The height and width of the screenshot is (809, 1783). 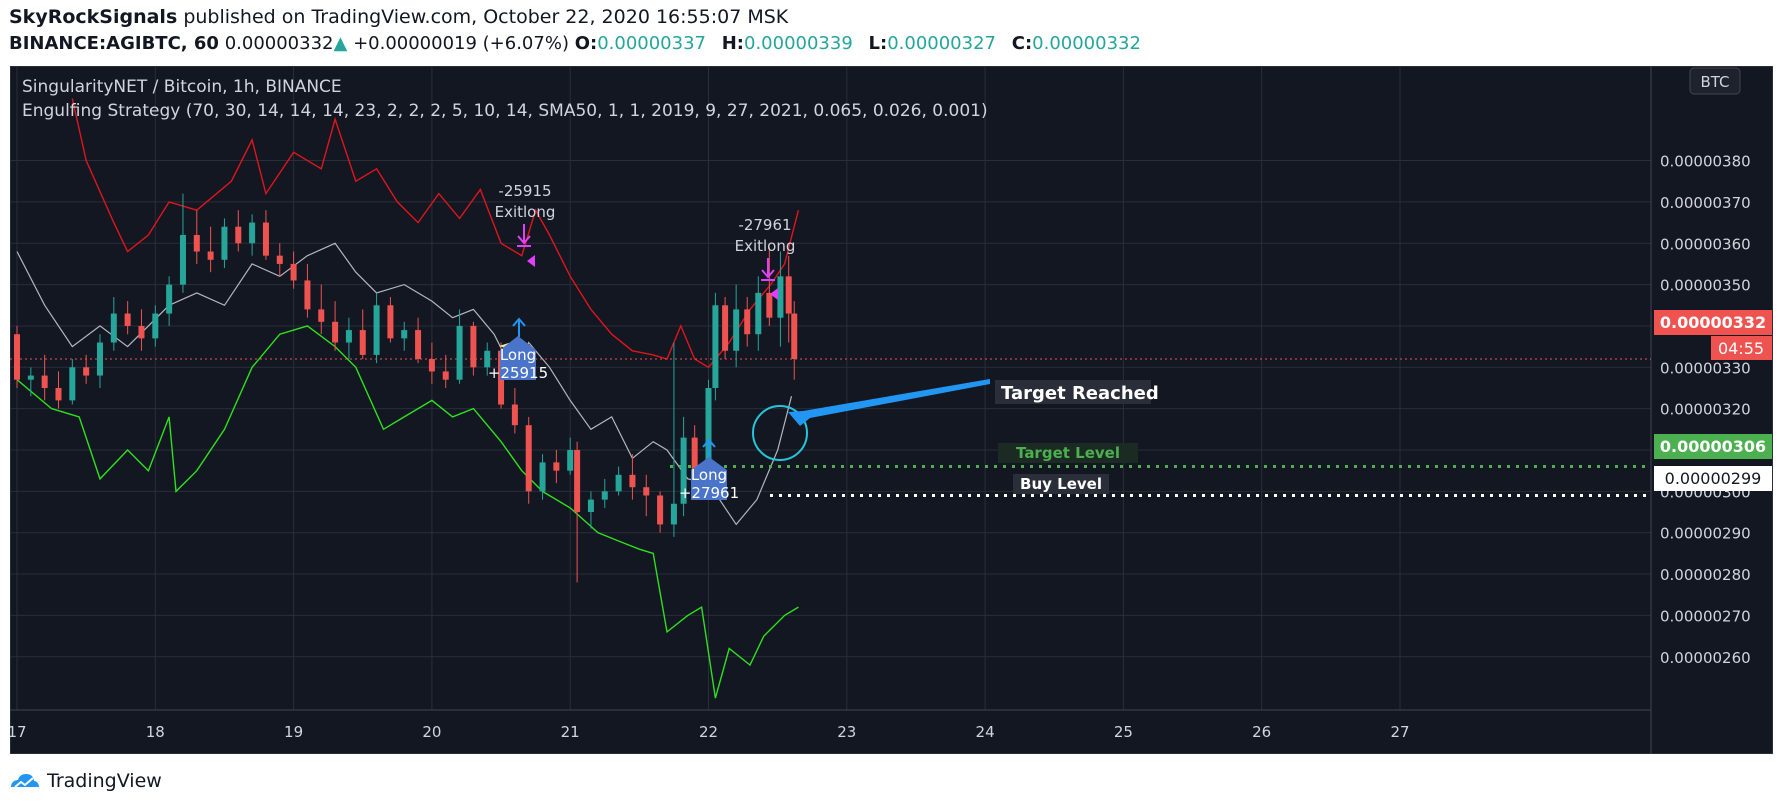 I want to click on last-price-label: 0.00000332, so click(x=1713, y=322).